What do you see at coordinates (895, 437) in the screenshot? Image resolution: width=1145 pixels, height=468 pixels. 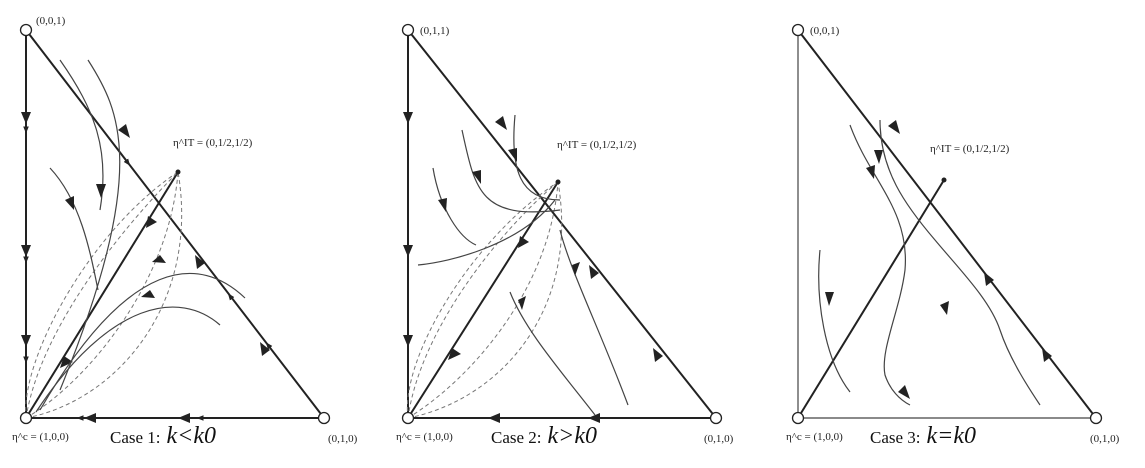 I see `caption-prefix: Case 3:` at bounding box center [895, 437].